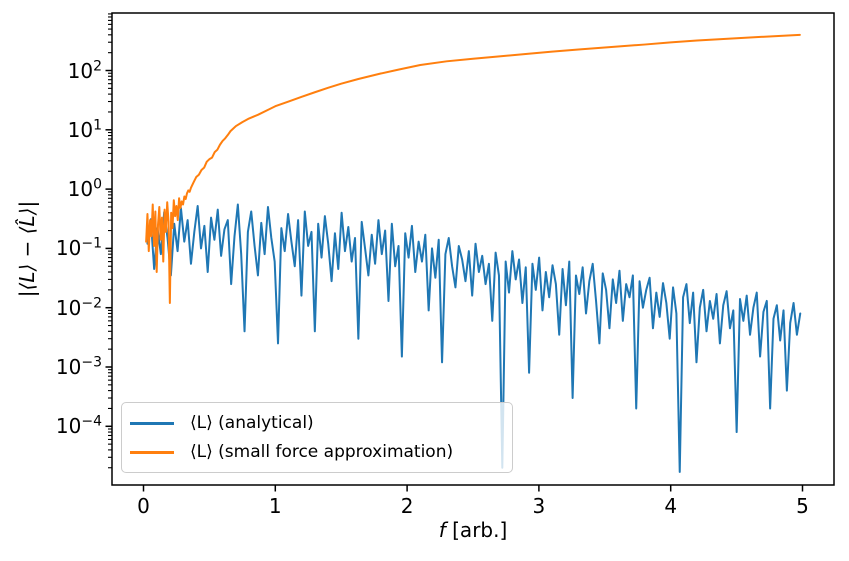 Image resolution: width=849 pixels, height=561 pixels. I want to click on legend-swatch-analytical, so click(152, 423).